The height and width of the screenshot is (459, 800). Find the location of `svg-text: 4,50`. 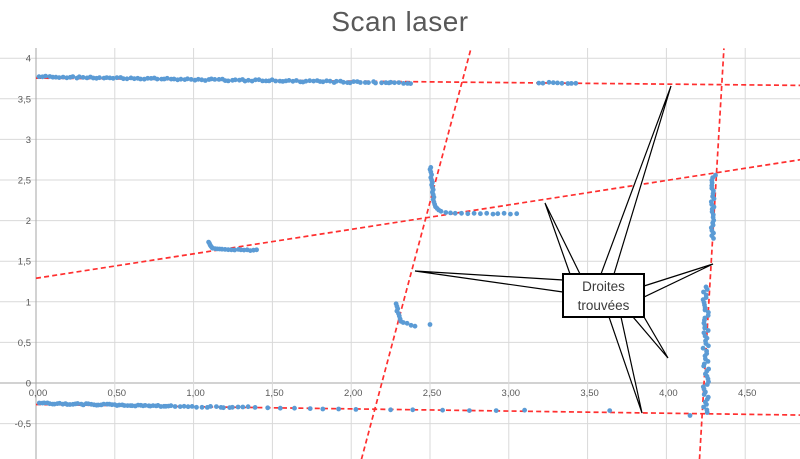

svg-text: 4,50 is located at coordinates (747, 393).